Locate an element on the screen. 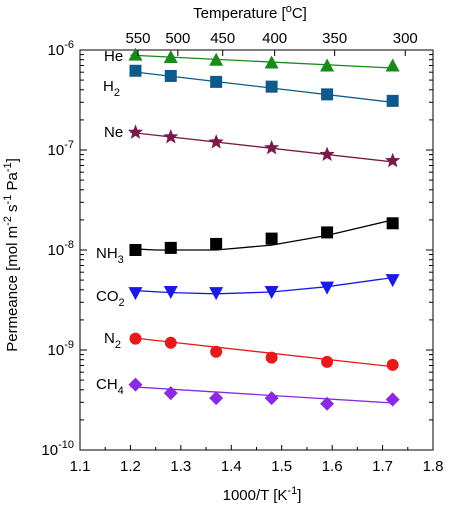 Image resolution: width=449 pixels, height=507 pixels. top-axis-title: Temperature [oC] is located at coordinates (250, 12).